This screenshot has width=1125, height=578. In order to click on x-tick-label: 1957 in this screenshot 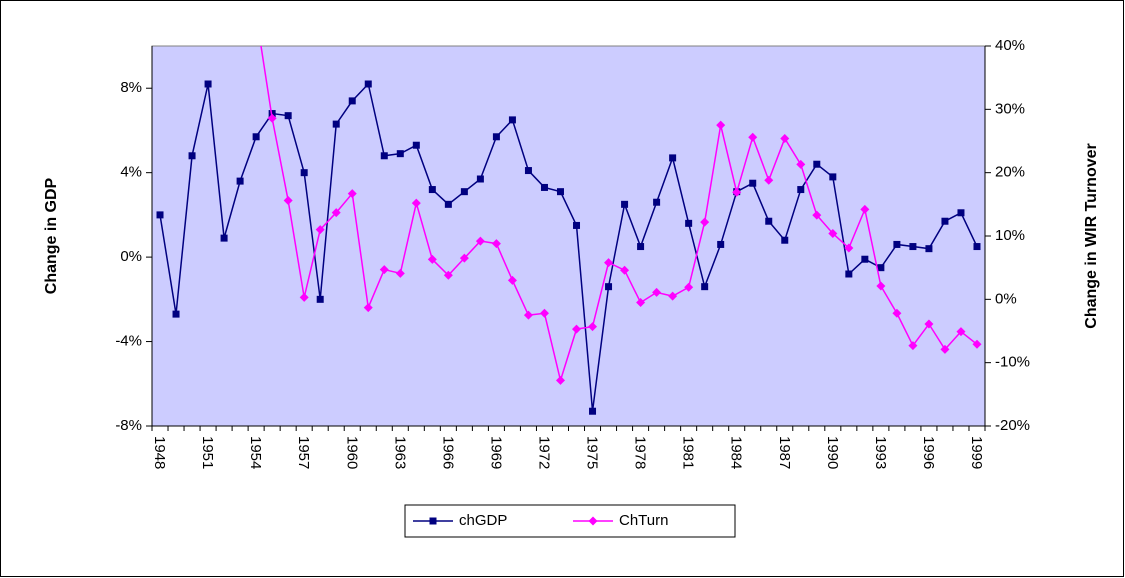, I will do `click(303, 452)`.